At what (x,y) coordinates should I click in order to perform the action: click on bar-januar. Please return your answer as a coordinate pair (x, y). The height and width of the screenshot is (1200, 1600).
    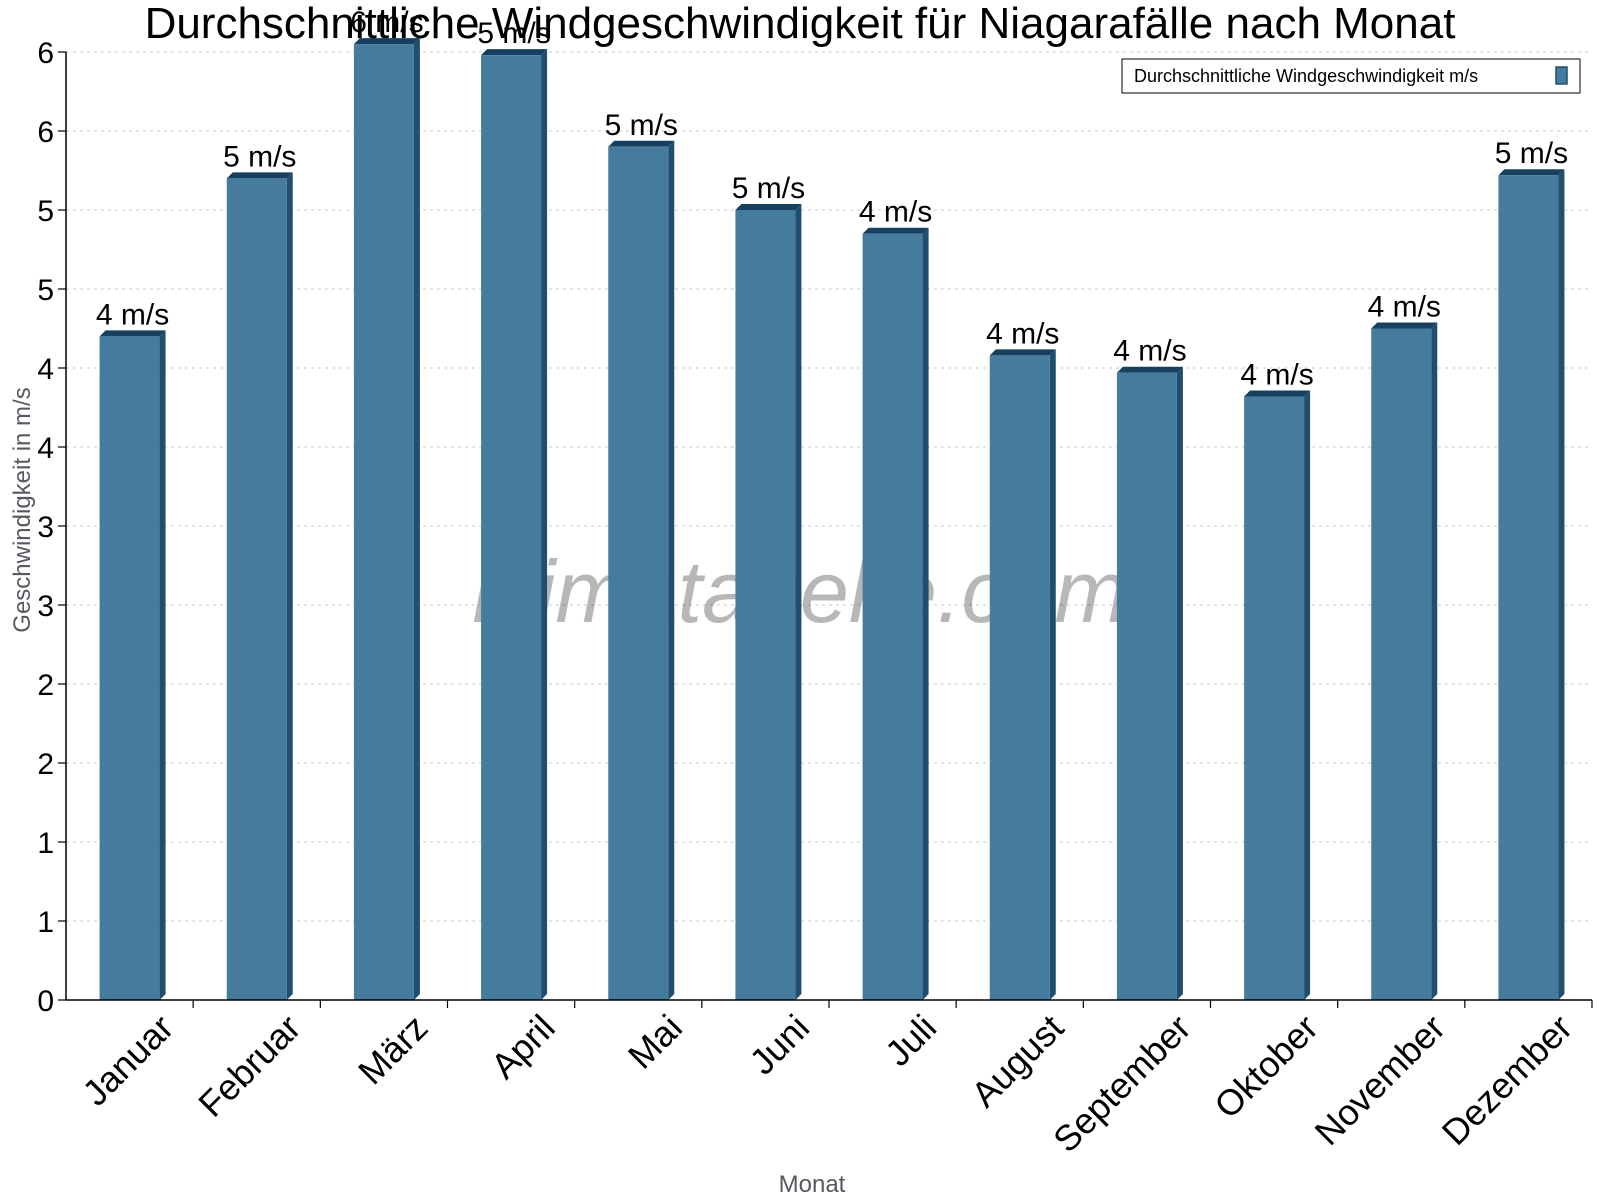
    Looking at the image, I should click on (132, 665).